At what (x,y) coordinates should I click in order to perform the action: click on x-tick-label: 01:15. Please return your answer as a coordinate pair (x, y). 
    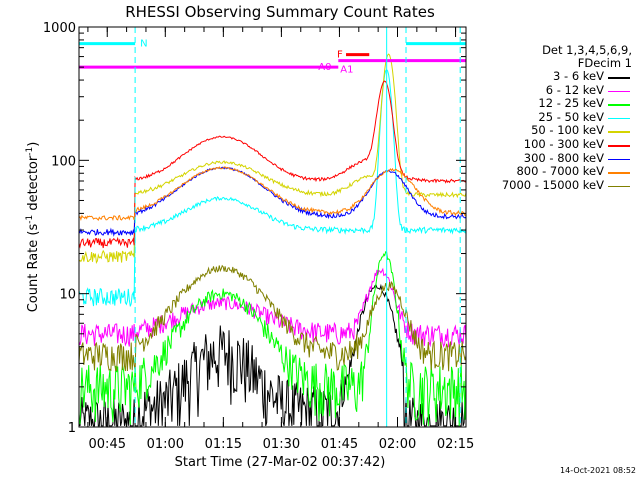
    Looking at the image, I should click on (223, 444).